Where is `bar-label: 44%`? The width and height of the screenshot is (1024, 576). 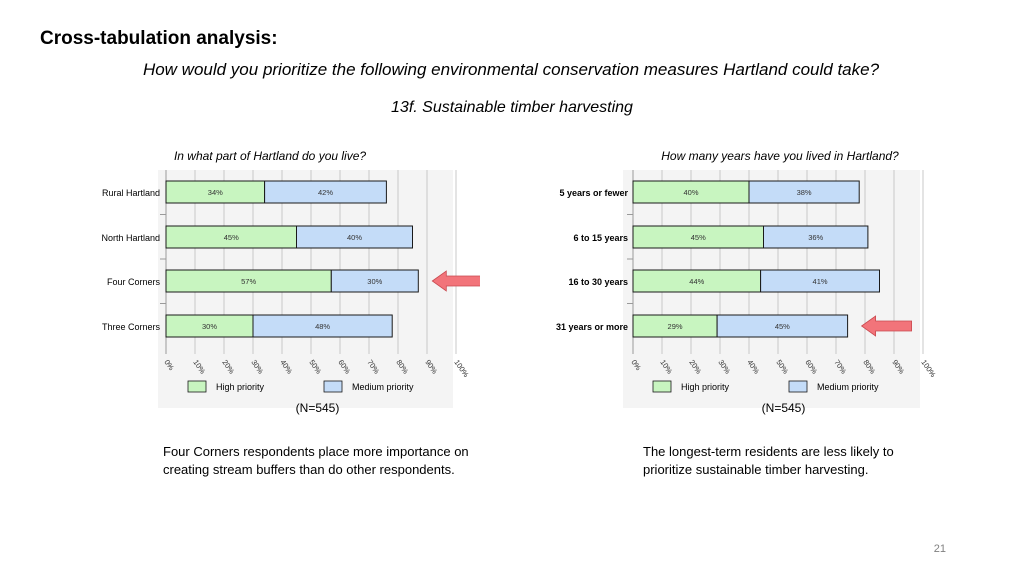 bar-label: 44% is located at coordinates (696, 281).